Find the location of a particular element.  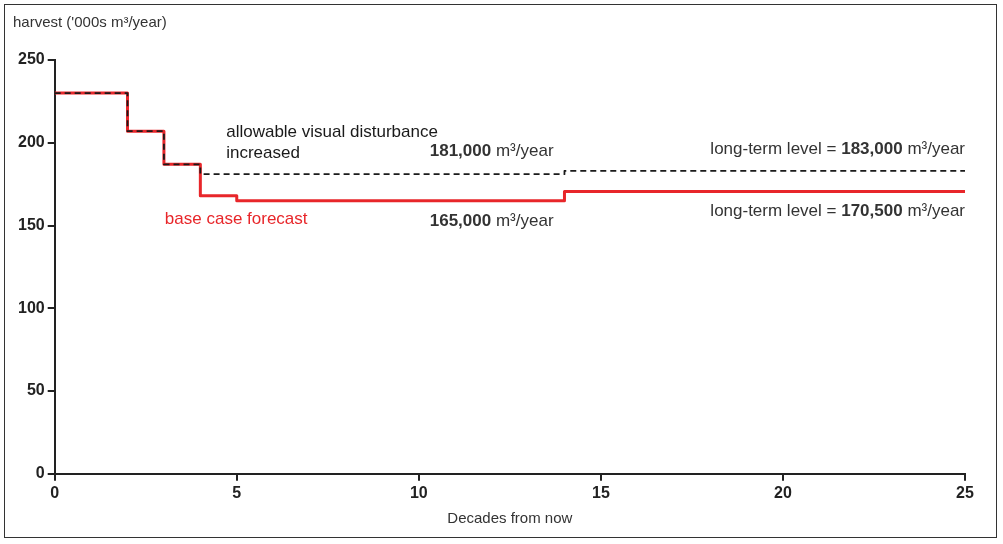

x-tick-label: 0 is located at coordinates (55, 492).